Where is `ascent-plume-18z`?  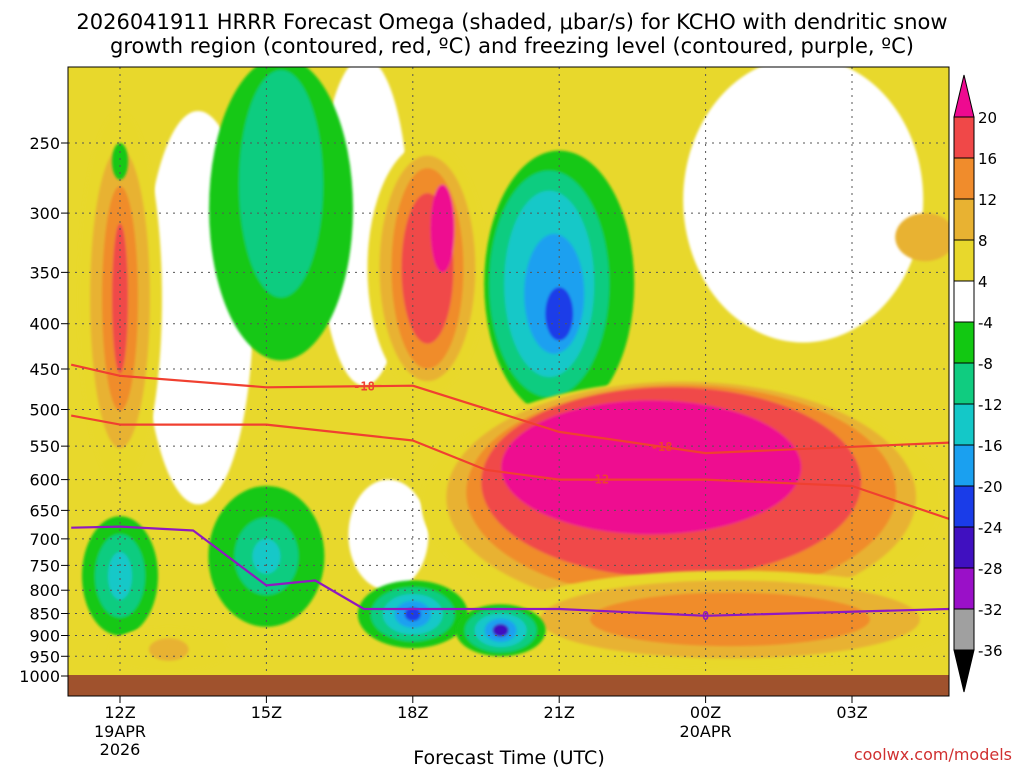
ascent-plume-18z is located at coordinates (427, 268).